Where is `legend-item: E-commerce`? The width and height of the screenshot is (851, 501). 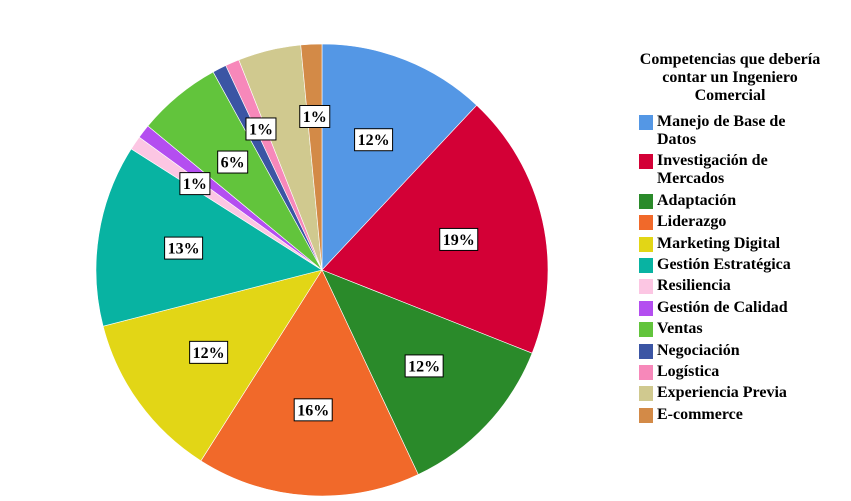 legend-item: E-commerce is located at coordinates (730, 415).